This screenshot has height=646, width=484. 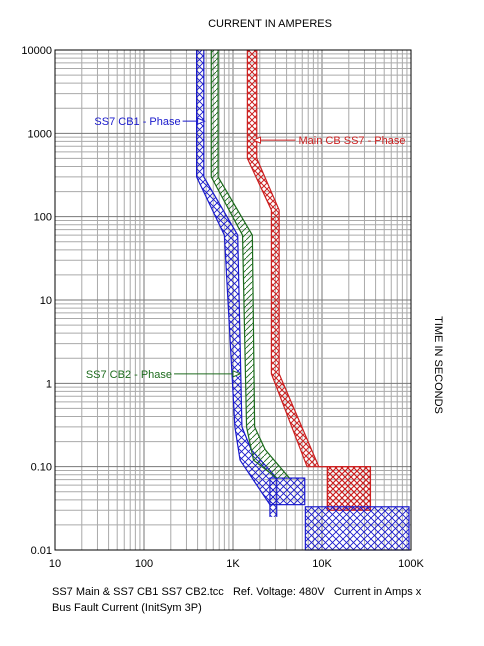 I want to click on x-tick-label: 100K, so click(x=411, y=564).